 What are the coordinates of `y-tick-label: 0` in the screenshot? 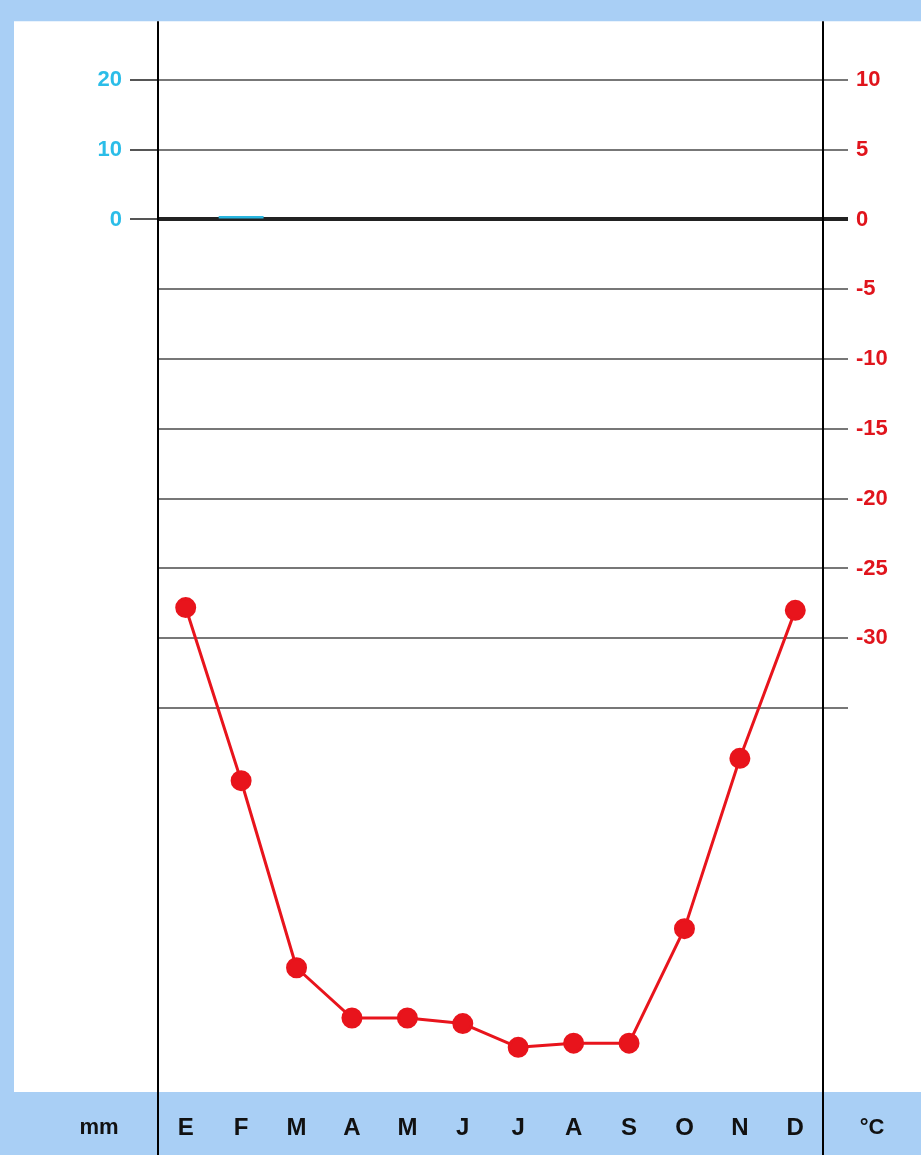 It's located at (115, 218).